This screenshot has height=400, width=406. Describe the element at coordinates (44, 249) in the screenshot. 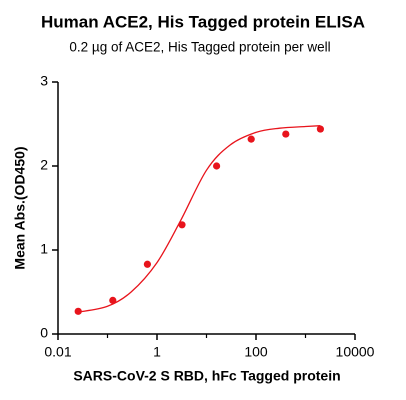

I see `y-tick-label: 1` at that location.